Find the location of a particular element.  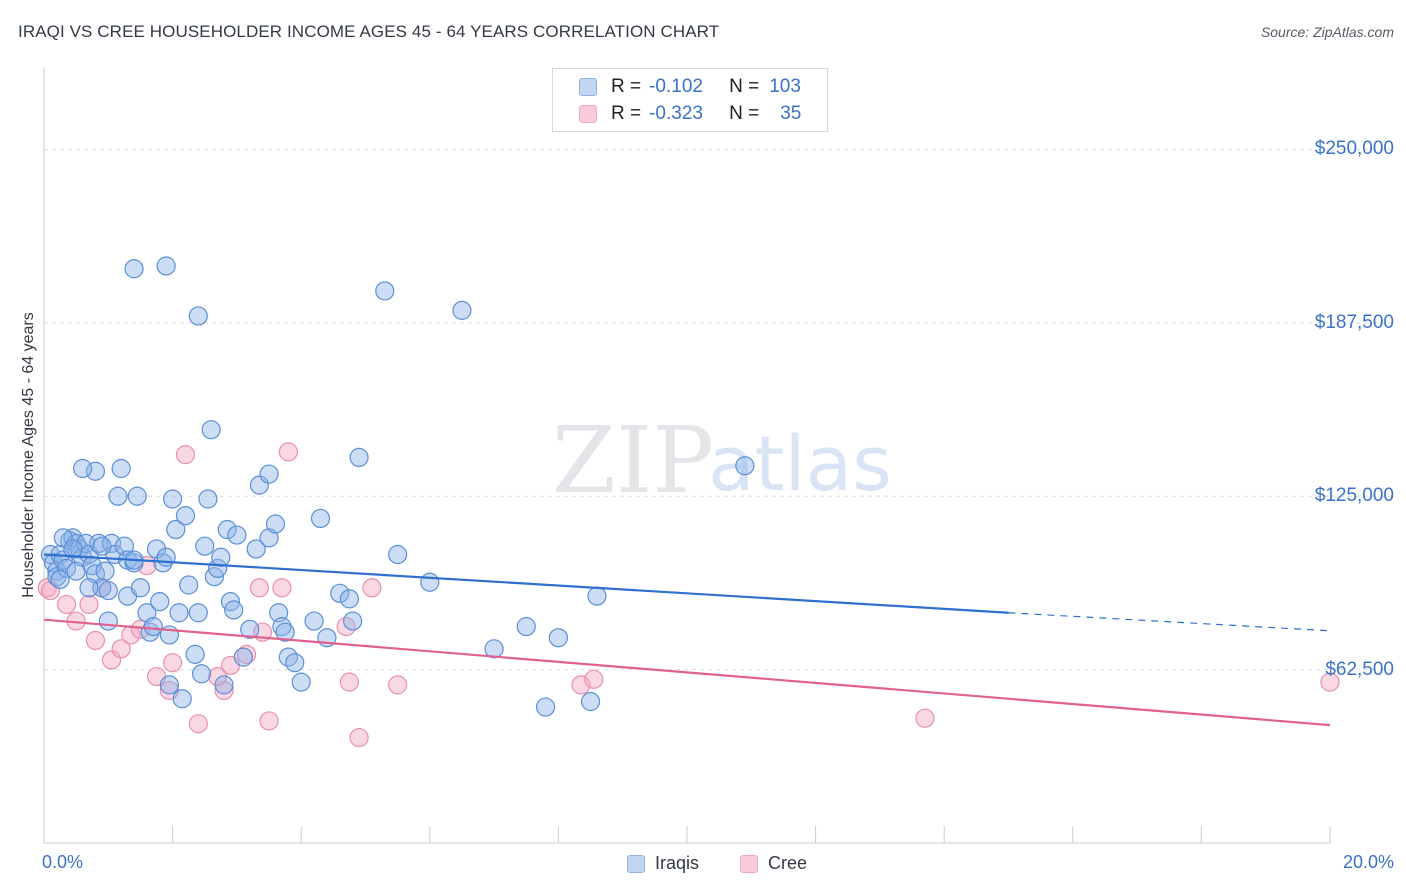

x-tick-label-max: 20.0% is located at coordinates (1368, 862).